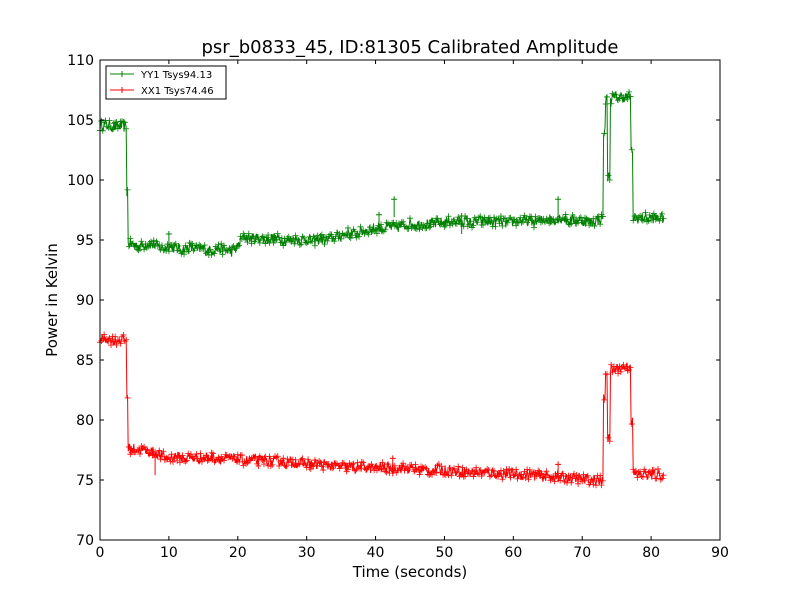 The image size is (800, 600). I want to click on x-axis-label: Time (seconds), so click(410, 572).